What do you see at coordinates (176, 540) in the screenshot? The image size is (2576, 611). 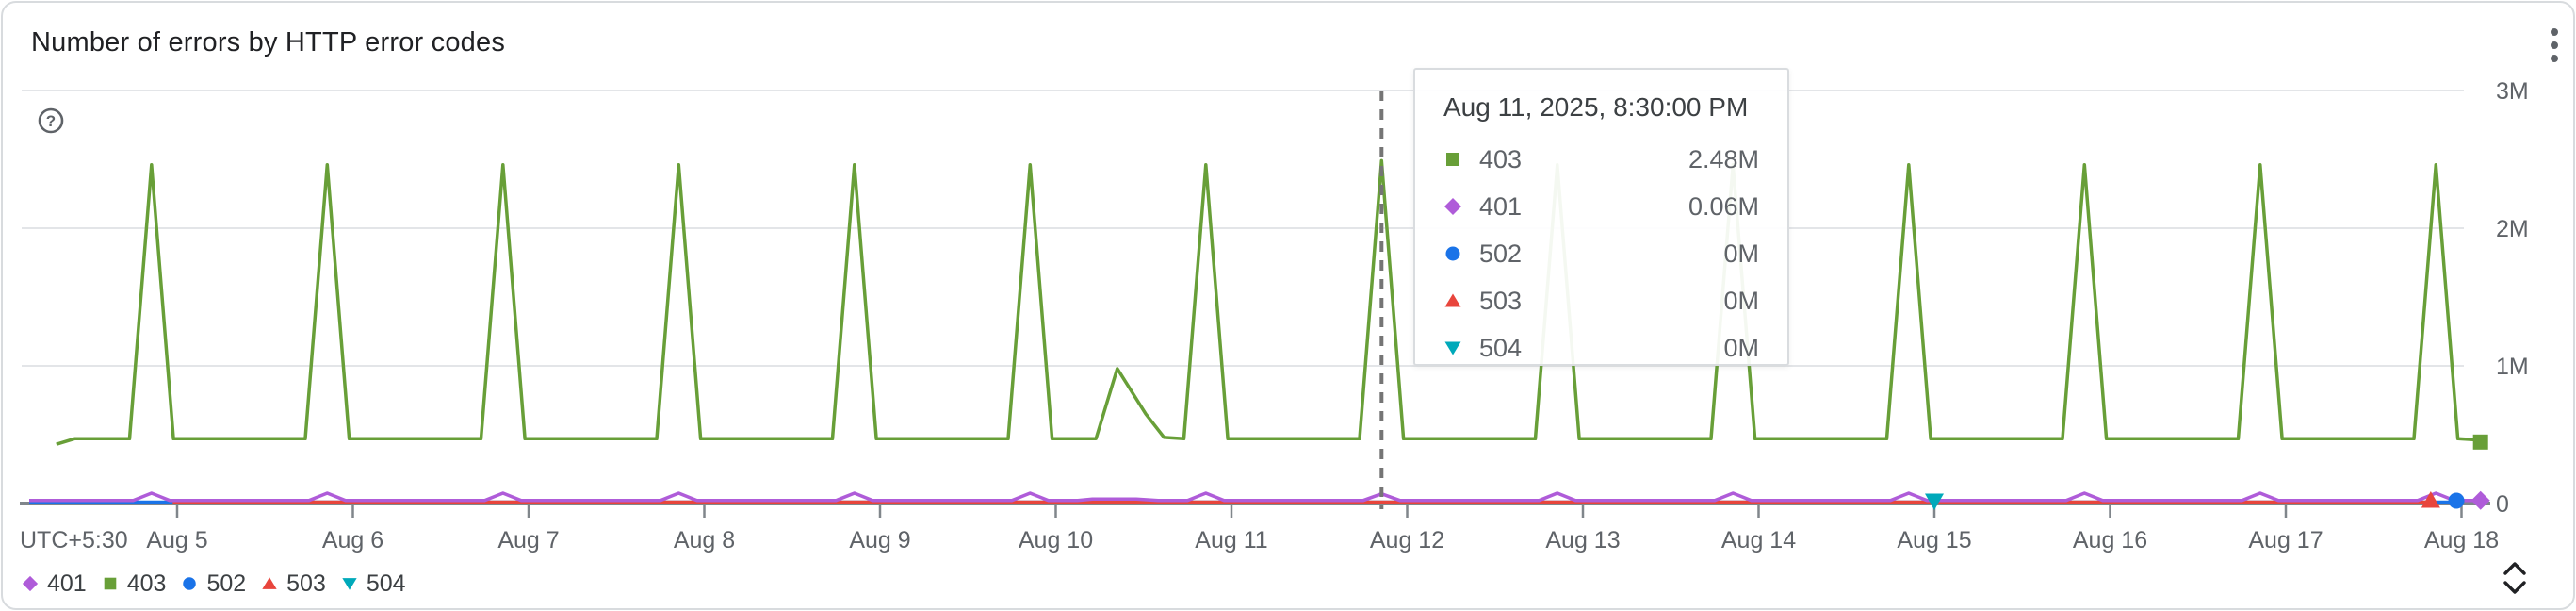 I see `x-axis-label: Aug 5` at bounding box center [176, 540].